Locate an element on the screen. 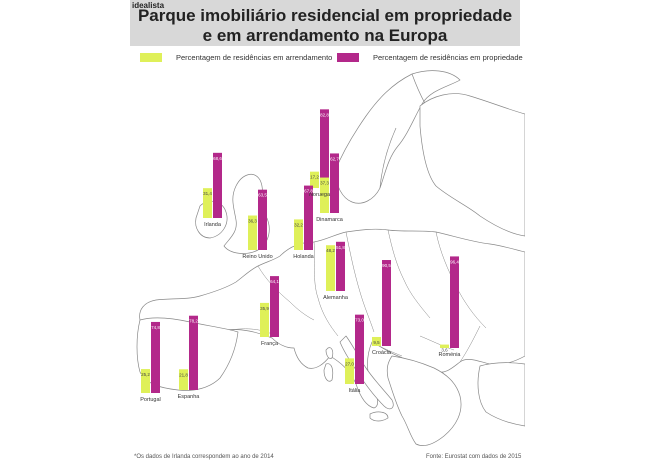 The image size is (650, 464). value-rent-holanda: 32,2 is located at coordinates (298, 224).